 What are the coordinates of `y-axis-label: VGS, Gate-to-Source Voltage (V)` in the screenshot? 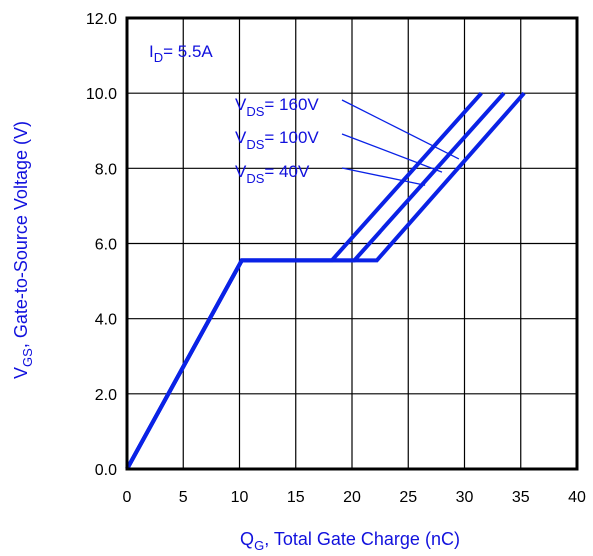 It's located at (23, 250).